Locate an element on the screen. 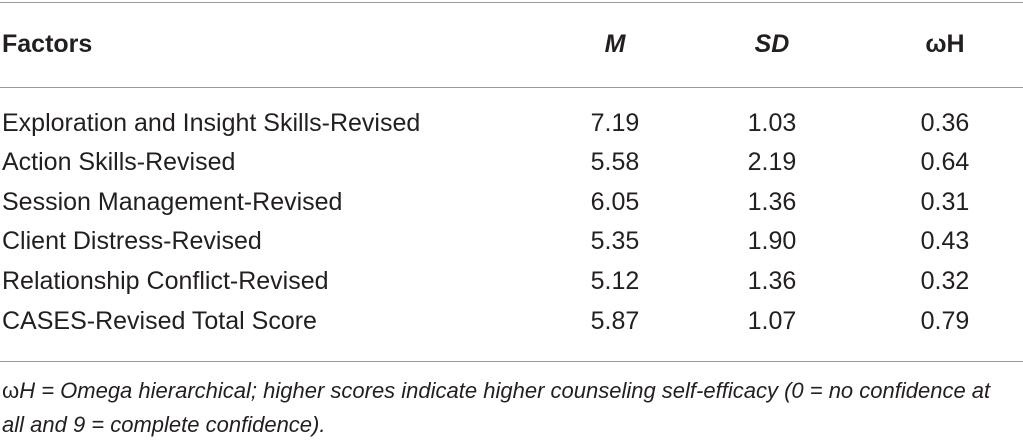  header-mean: M is located at coordinates (615, 44).